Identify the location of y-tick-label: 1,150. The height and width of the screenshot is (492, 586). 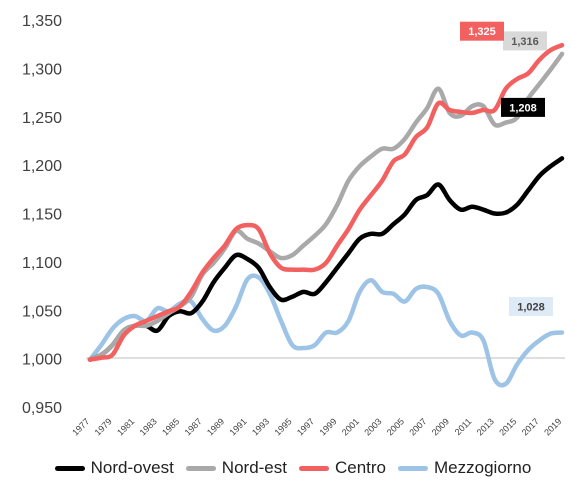
(42, 215).